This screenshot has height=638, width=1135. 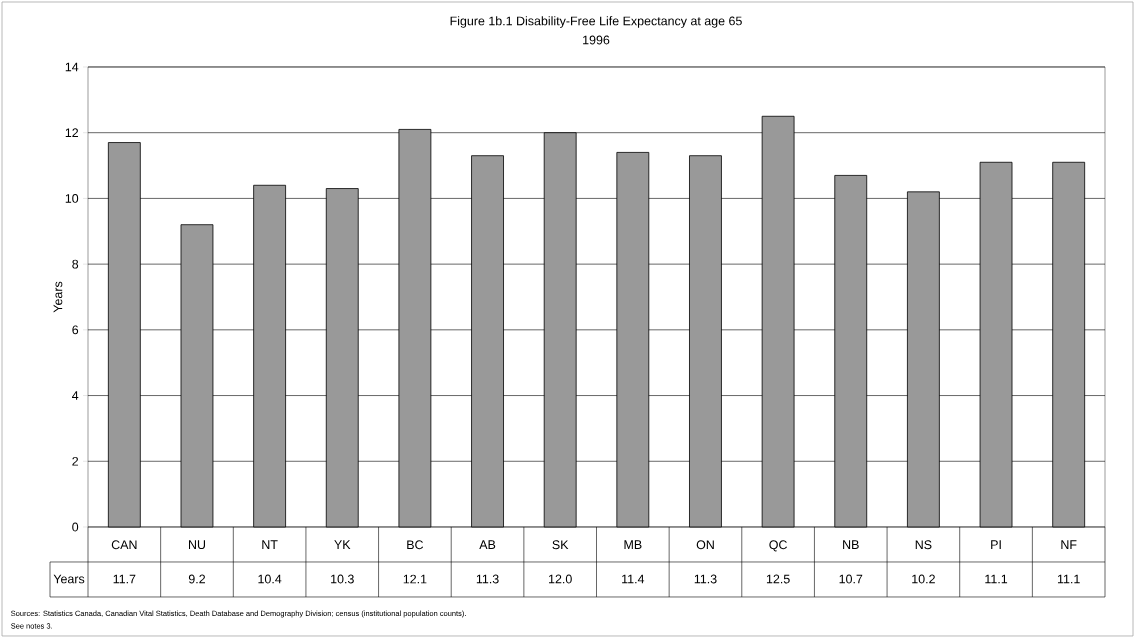 What do you see at coordinates (196, 545) in the screenshot?
I see `x-tick-label: NU` at bounding box center [196, 545].